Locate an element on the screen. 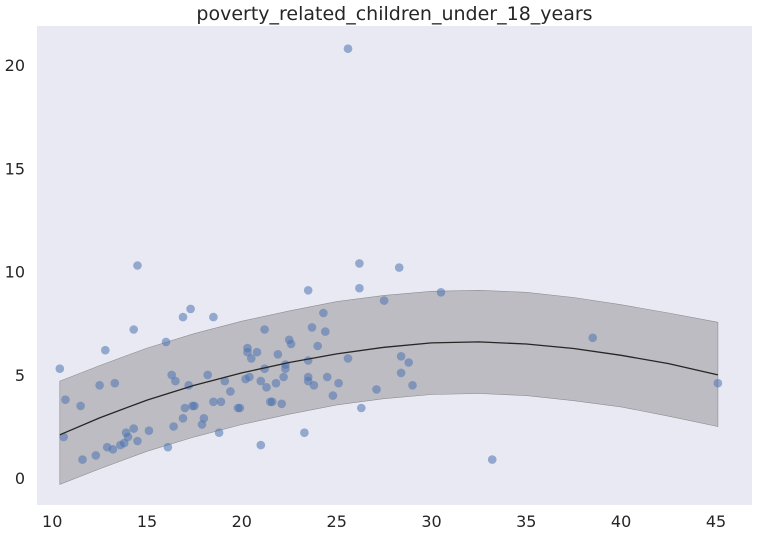  x-tick-label: 40 is located at coordinates (621, 521).